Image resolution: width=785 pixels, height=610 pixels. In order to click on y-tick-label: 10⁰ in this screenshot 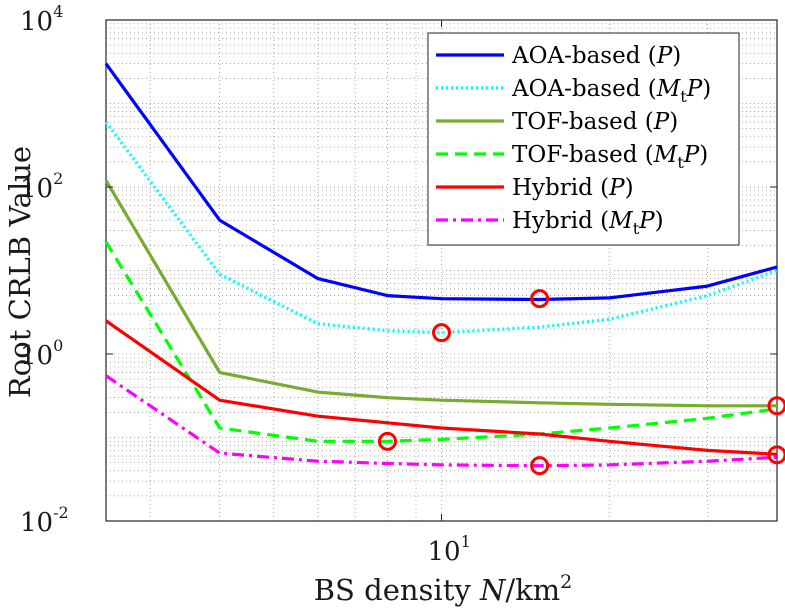, I will do `click(41, 353)`.